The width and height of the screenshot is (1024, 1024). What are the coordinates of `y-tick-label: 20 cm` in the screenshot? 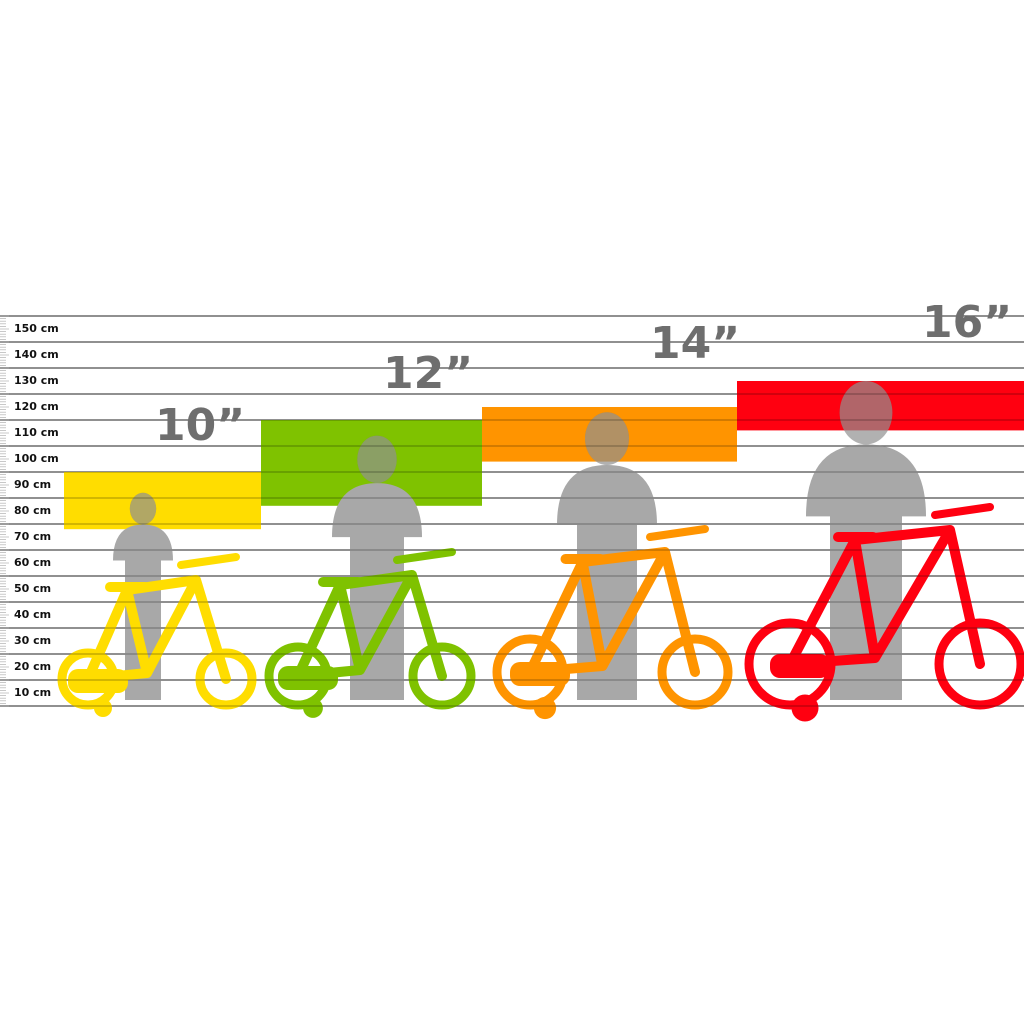 It's located at (32, 666).